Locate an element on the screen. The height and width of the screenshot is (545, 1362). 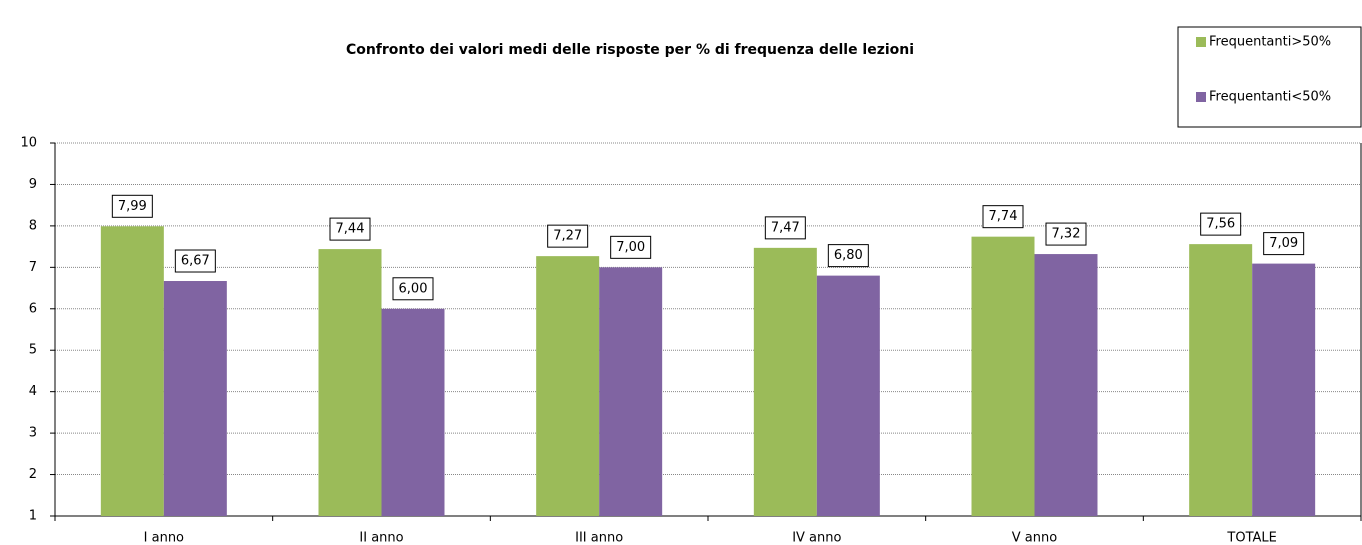
x-tick-label: II anno is located at coordinates (381, 538).